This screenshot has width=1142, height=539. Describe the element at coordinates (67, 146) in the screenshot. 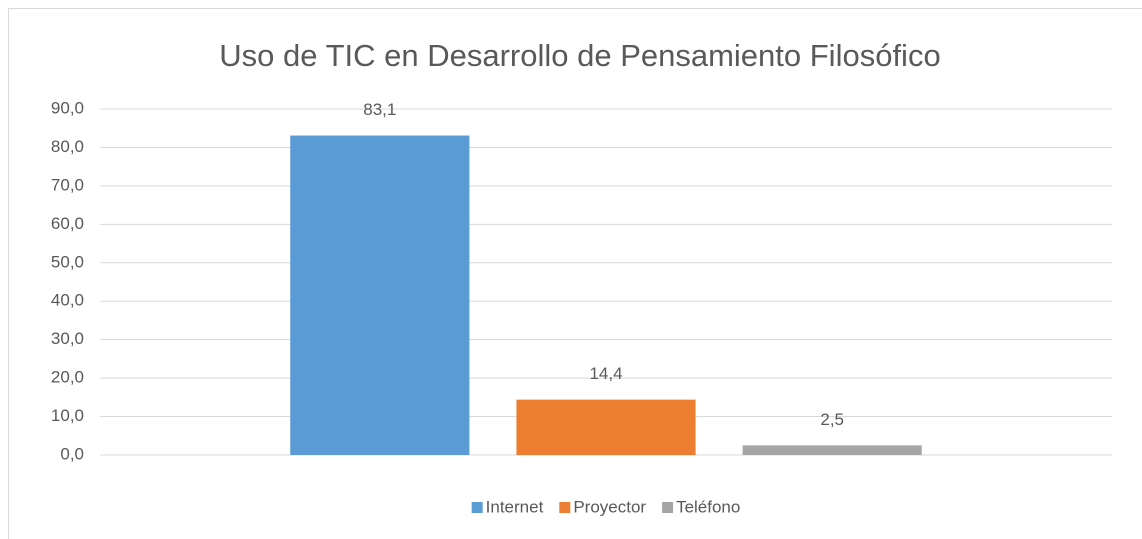

I see `y-tick-label: 80,0` at that location.